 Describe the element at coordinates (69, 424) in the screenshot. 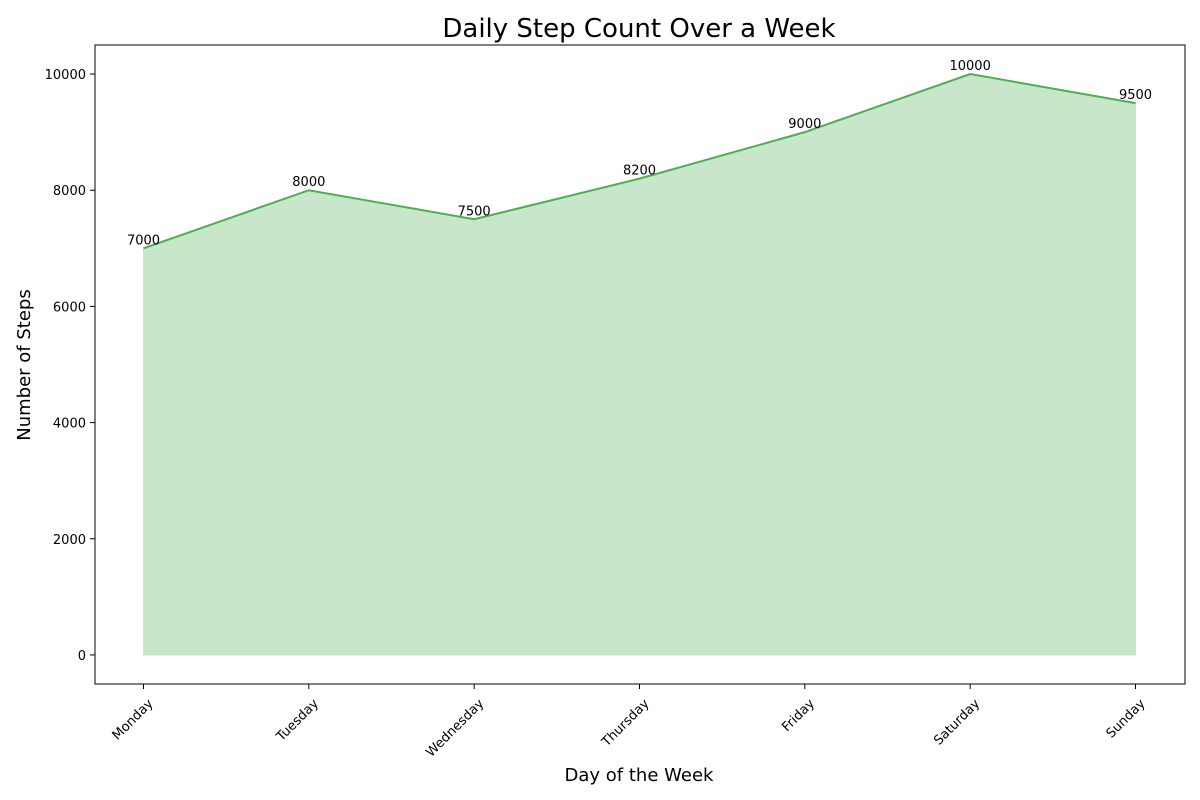

I see `y-tick-label: 4000` at that location.